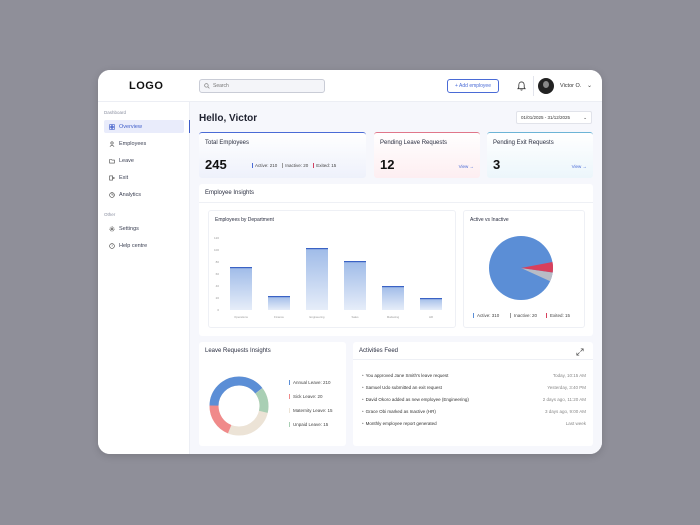 Image resolution: width=700 pixels, height=525 pixels. I want to click on pie-chart, so click(521, 268).